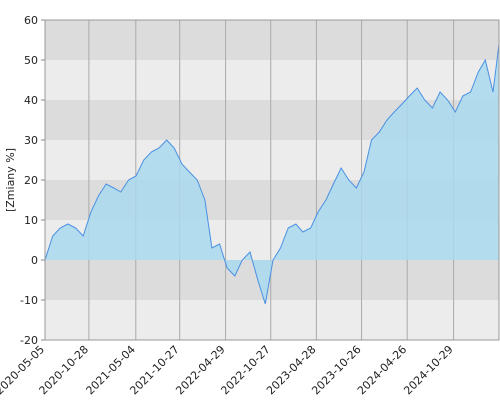 The width and height of the screenshot is (500, 400). I want to click on x-tick-label: 2024-10-29, so click(428, 370).